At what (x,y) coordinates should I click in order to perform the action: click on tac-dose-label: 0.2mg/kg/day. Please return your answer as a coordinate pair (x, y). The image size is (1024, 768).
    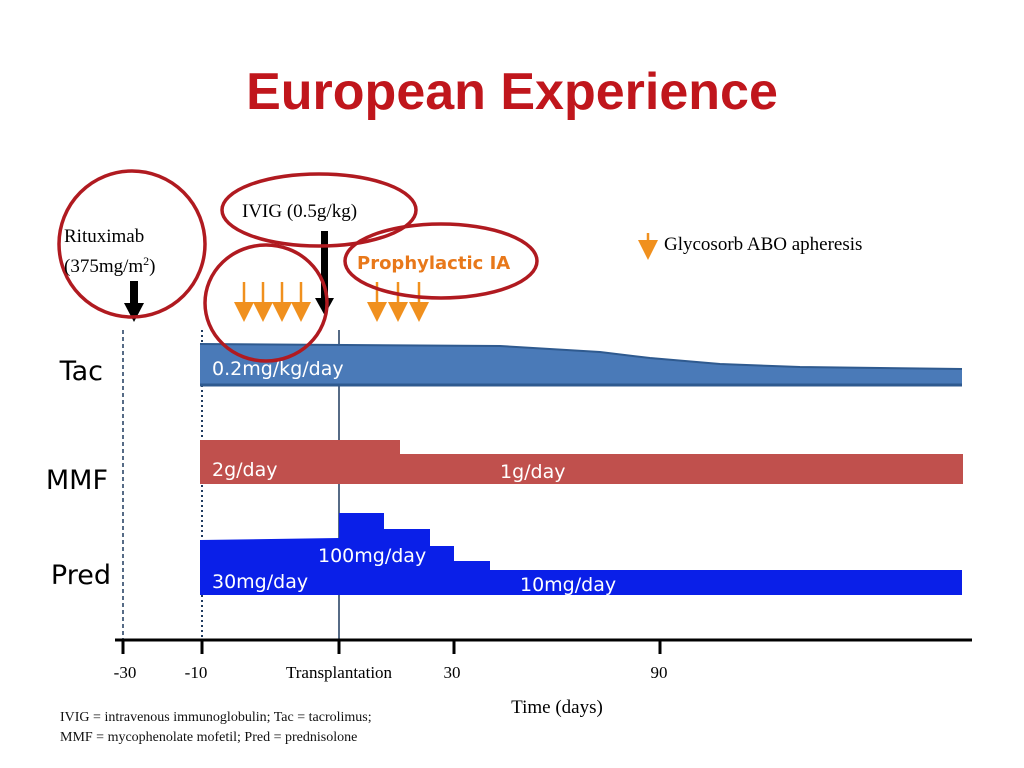
    Looking at the image, I should click on (278, 369).